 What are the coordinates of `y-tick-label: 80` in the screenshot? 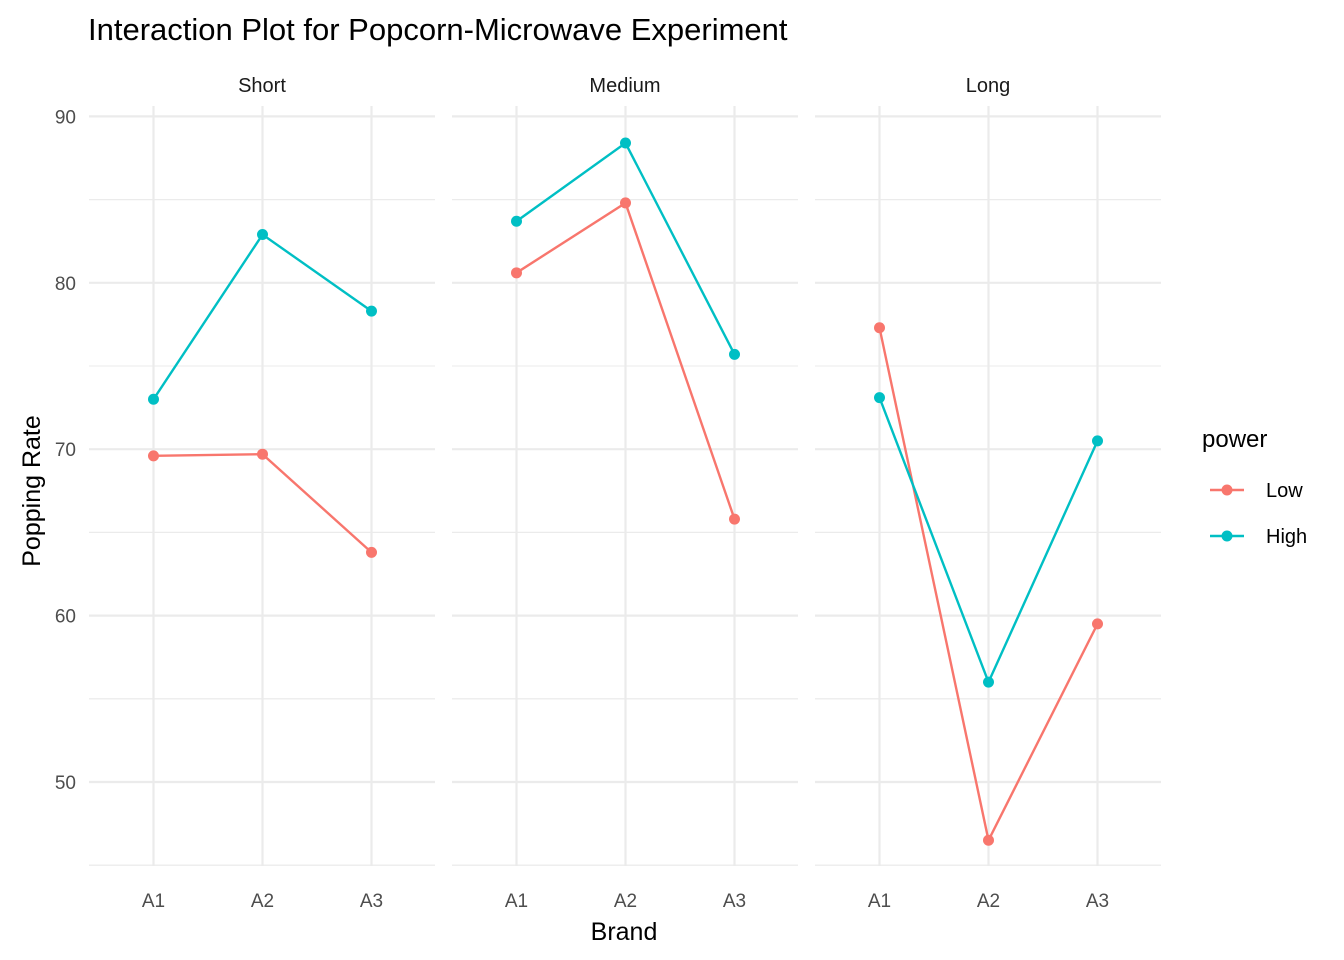 It's located at (65, 284).